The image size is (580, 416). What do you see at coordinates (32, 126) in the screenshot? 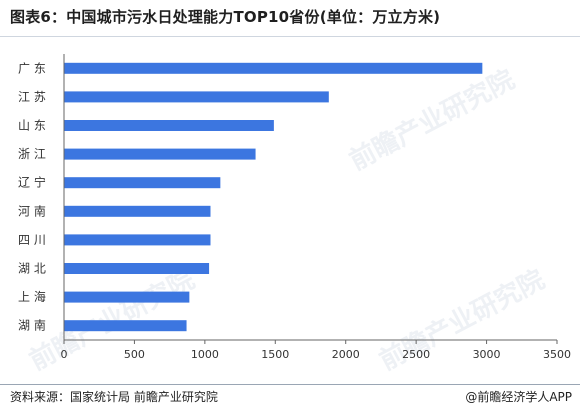
I see `category-label: 山 东` at bounding box center [32, 126].